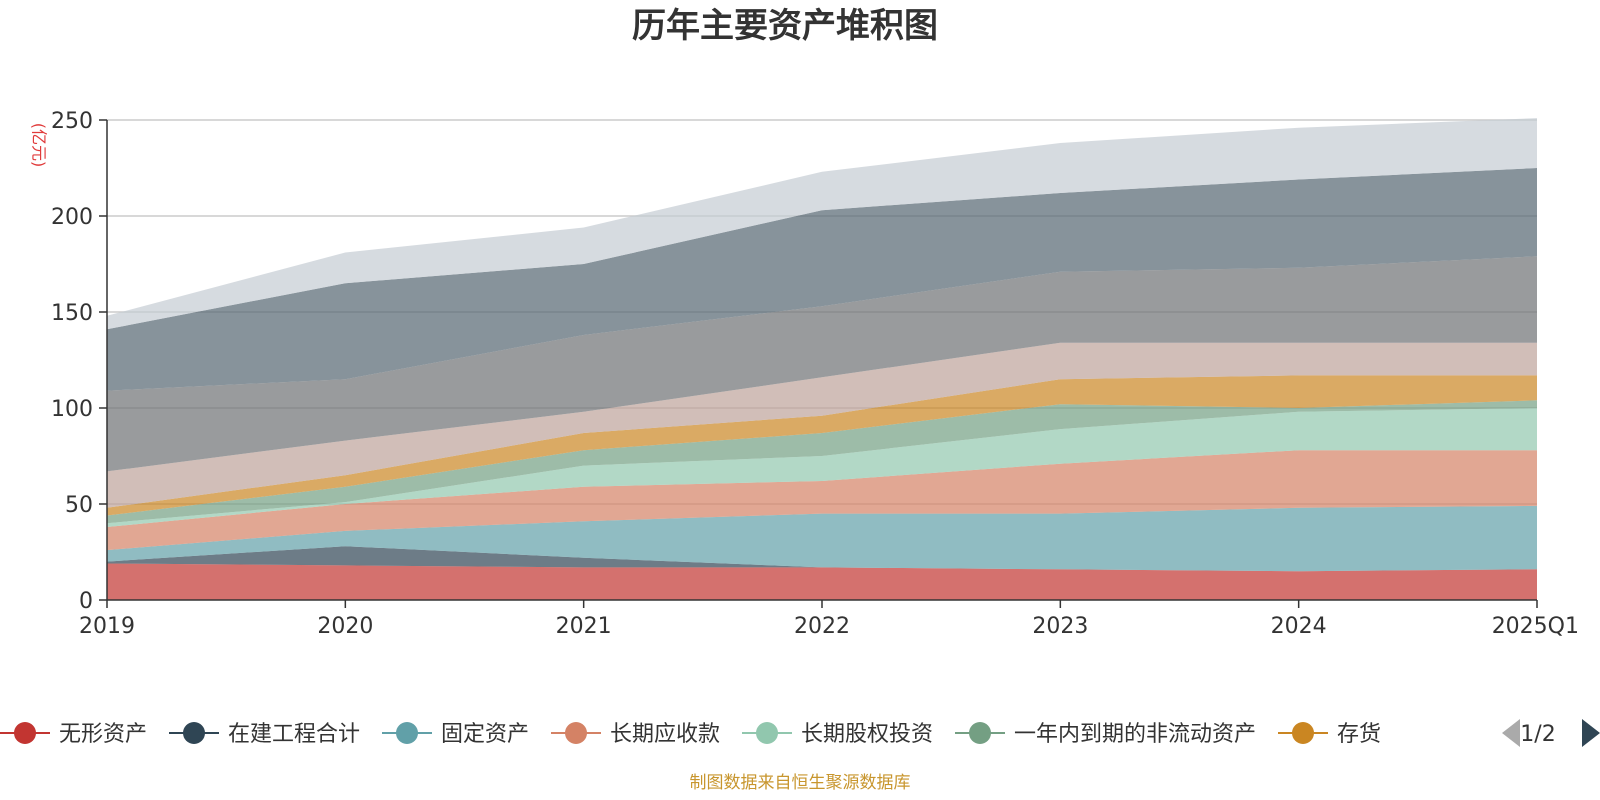  What do you see at coordinates (867, 734) in the screenshot?
I see `legend-label: 长期股权投资` at bounding box center [867, 734].